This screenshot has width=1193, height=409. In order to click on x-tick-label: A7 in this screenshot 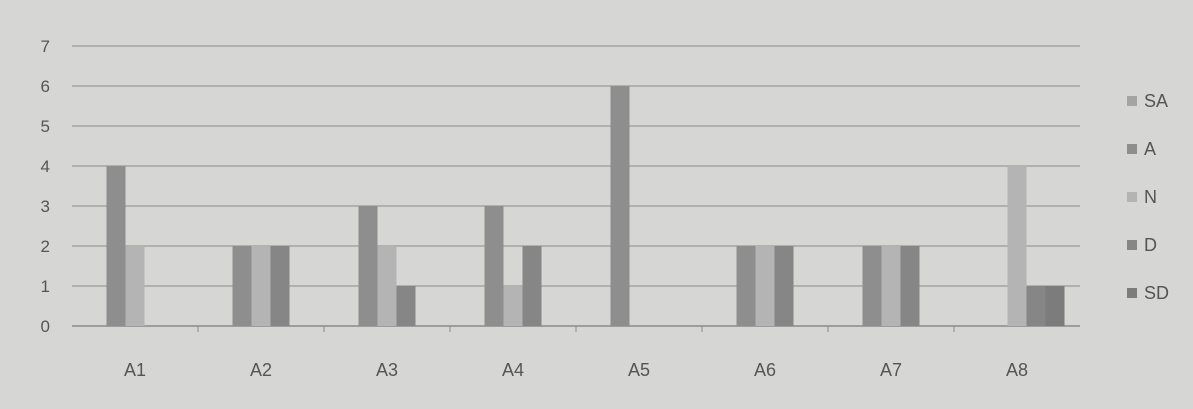, I will do `click(891, 370)`.